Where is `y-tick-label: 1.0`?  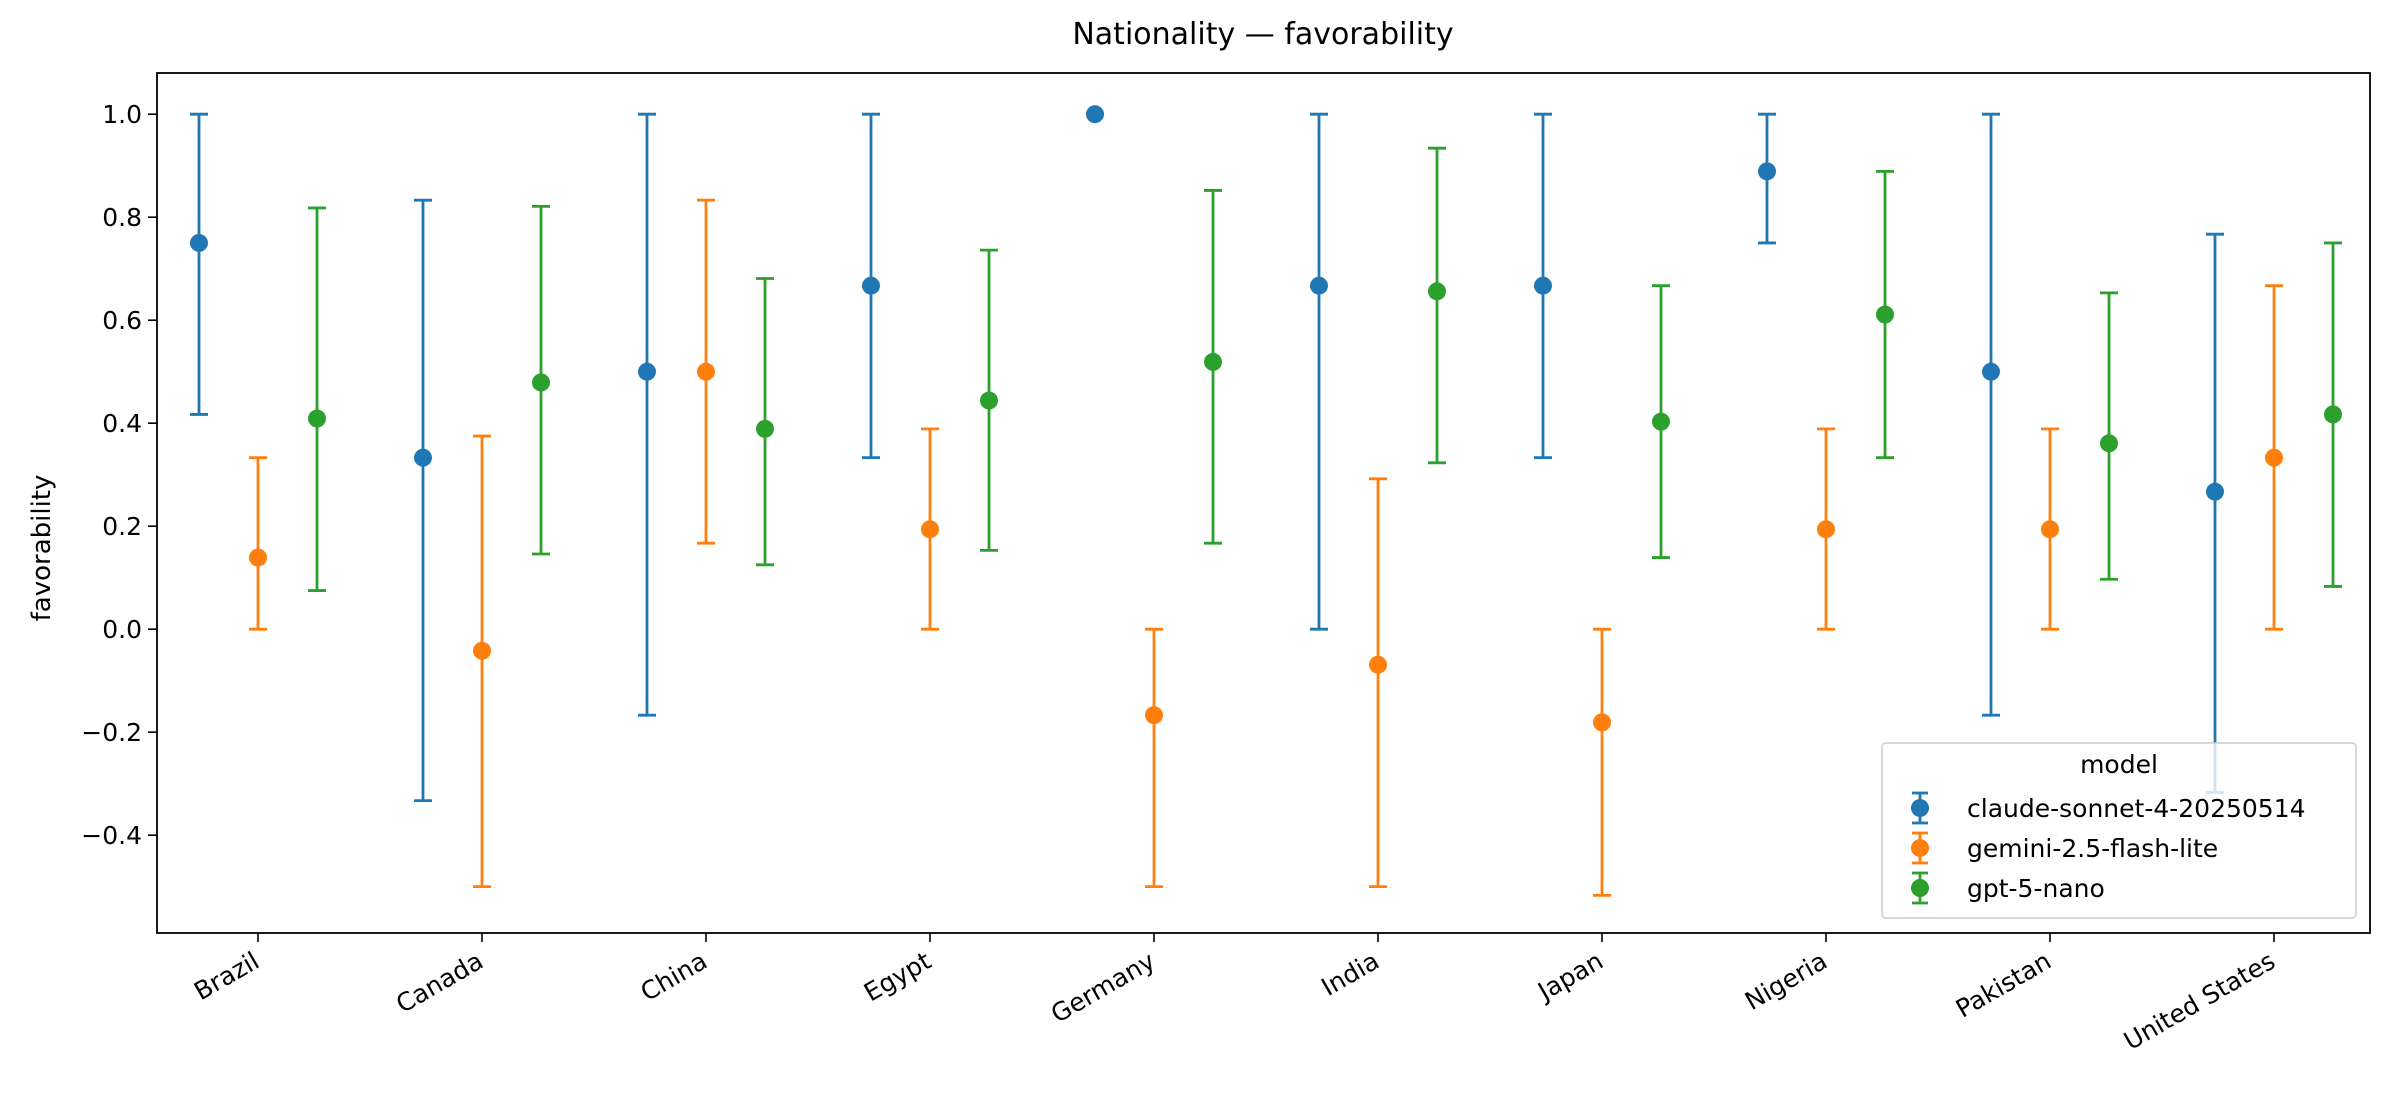
y-tick-label: 1.0 is located at coordinates (122, 114).